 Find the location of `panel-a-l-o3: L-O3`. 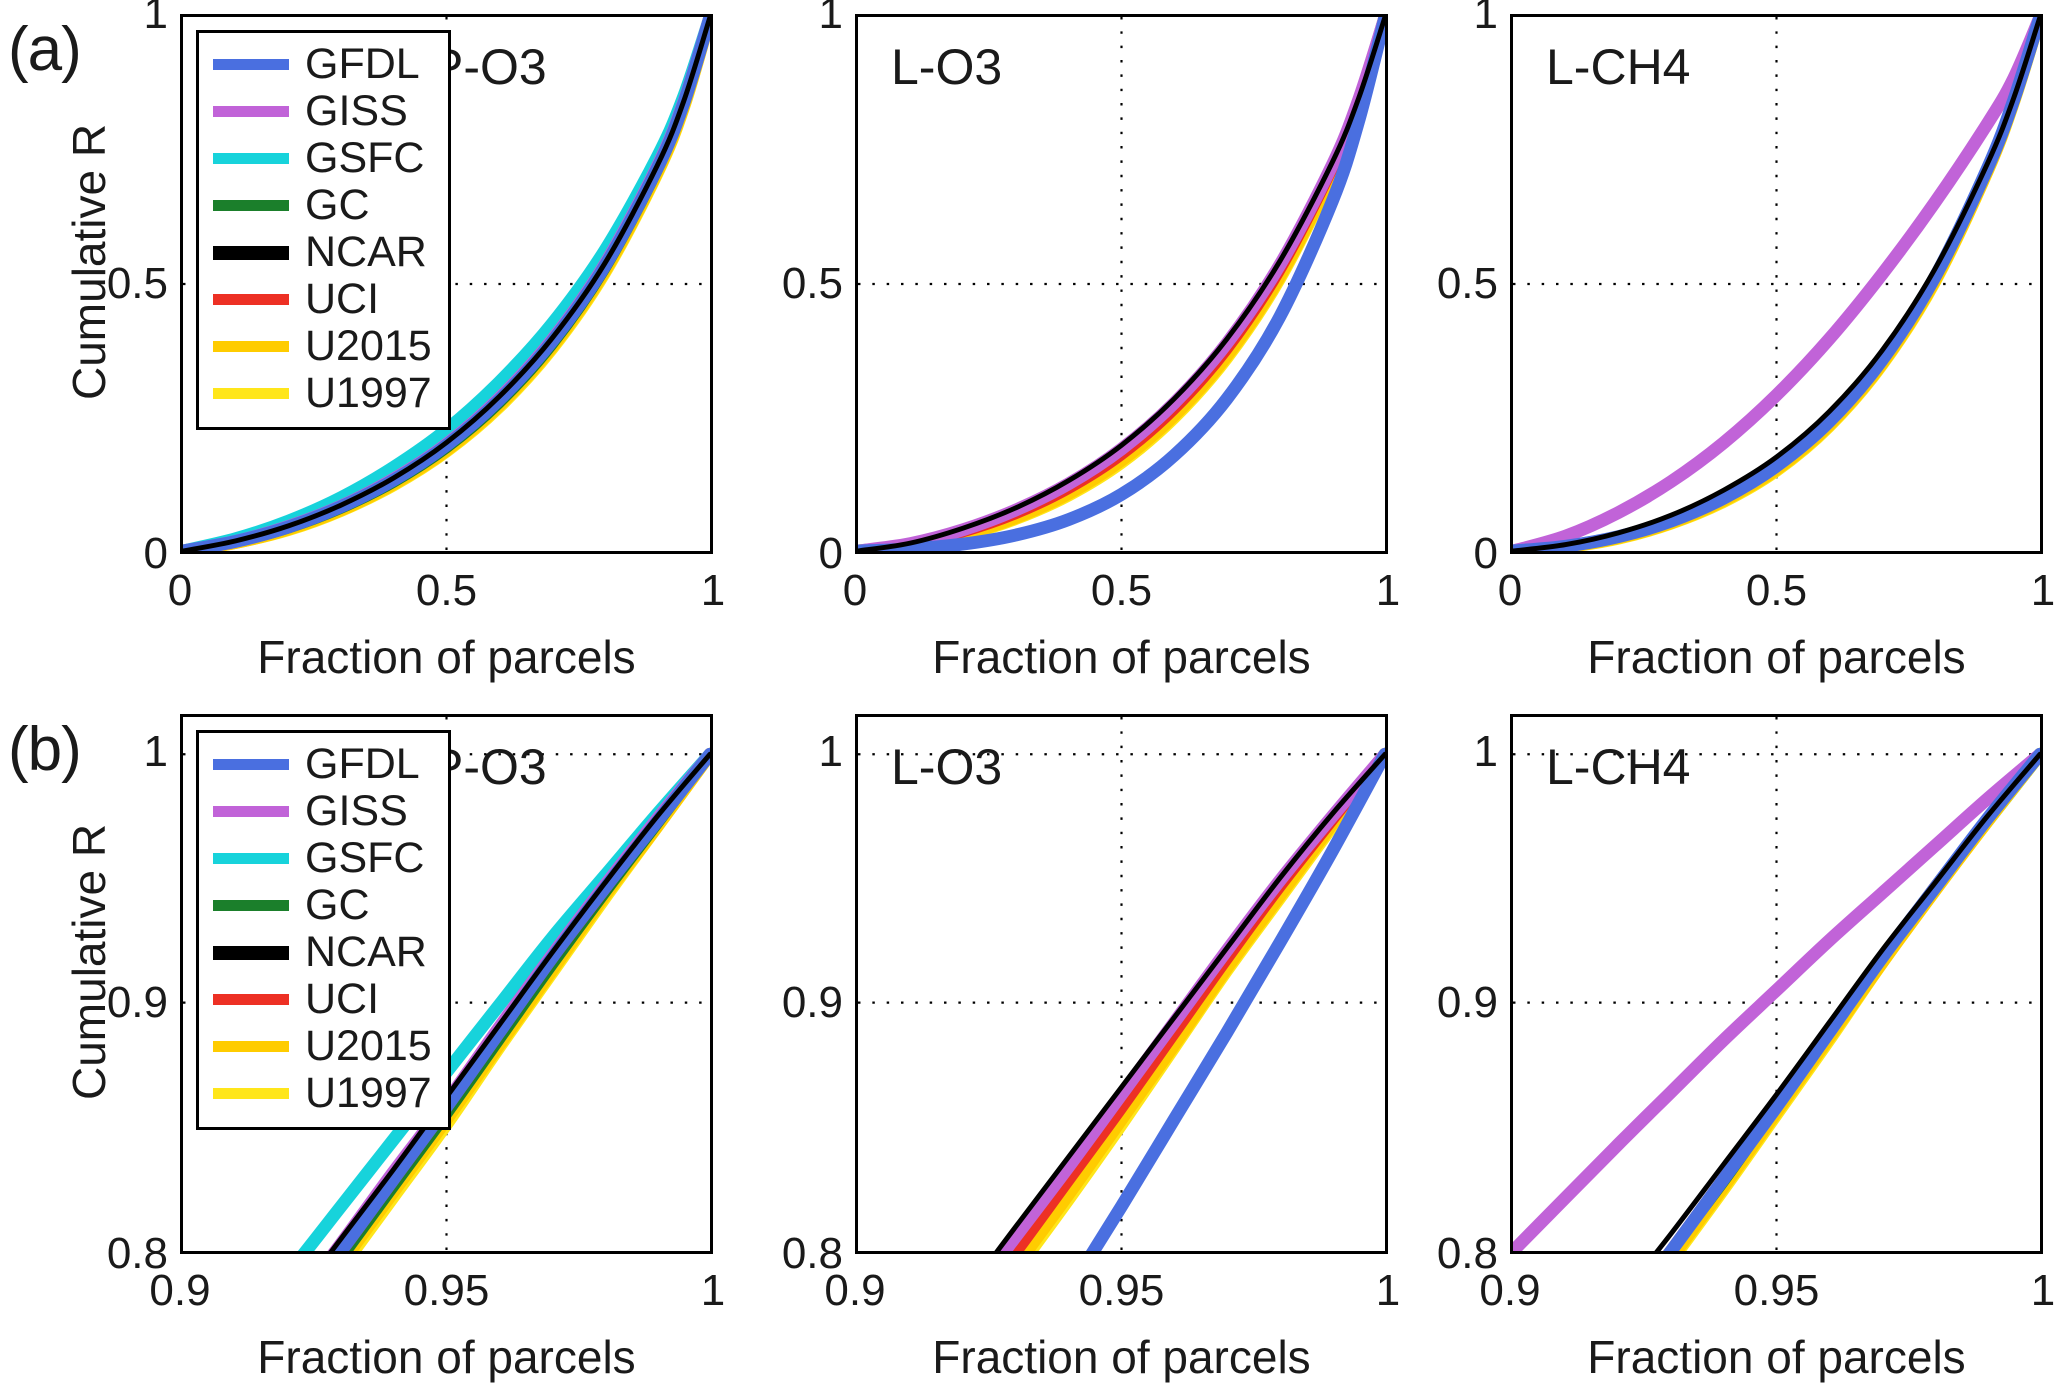

panel-a-l-o3: L-O3 is located at coordinates (1121, 284).